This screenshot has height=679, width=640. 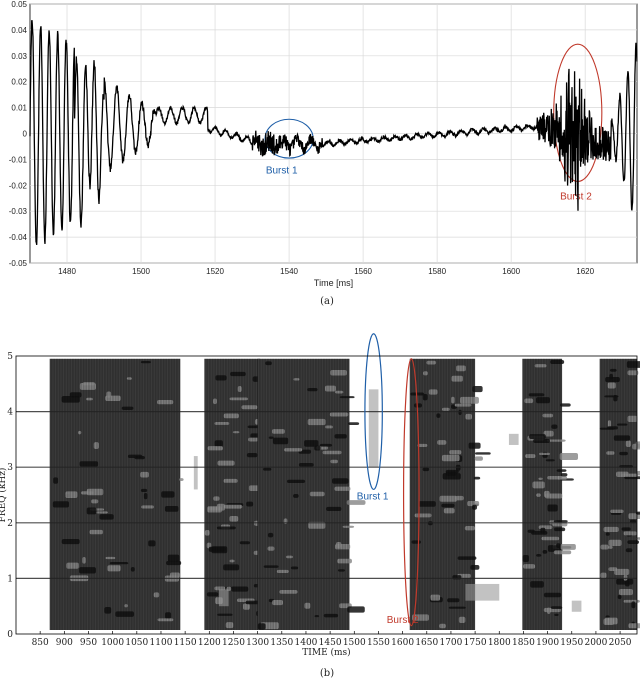 What do you see at coordinates (10, 635) in the screenshot?
I see `spectrogram-y-tick-label: 0` at bounding box center [10, 635].